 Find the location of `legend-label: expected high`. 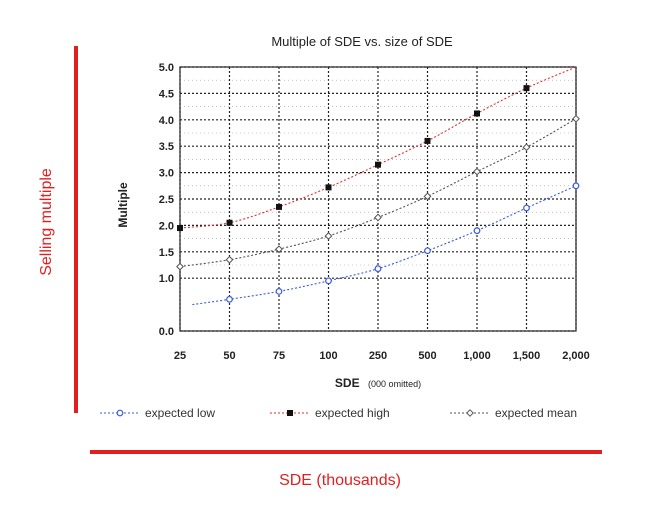

legend-label: expected high is located at coordinates (352, 413).